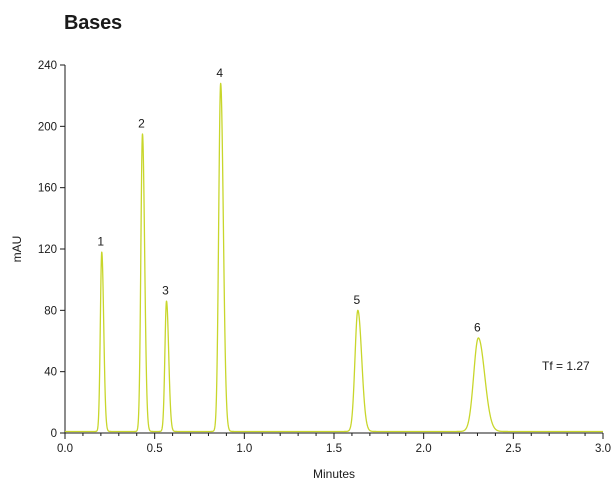 This screenshot has height=481, width=614. I want to click on x-tick-label: 0.0, so click(65, 449).